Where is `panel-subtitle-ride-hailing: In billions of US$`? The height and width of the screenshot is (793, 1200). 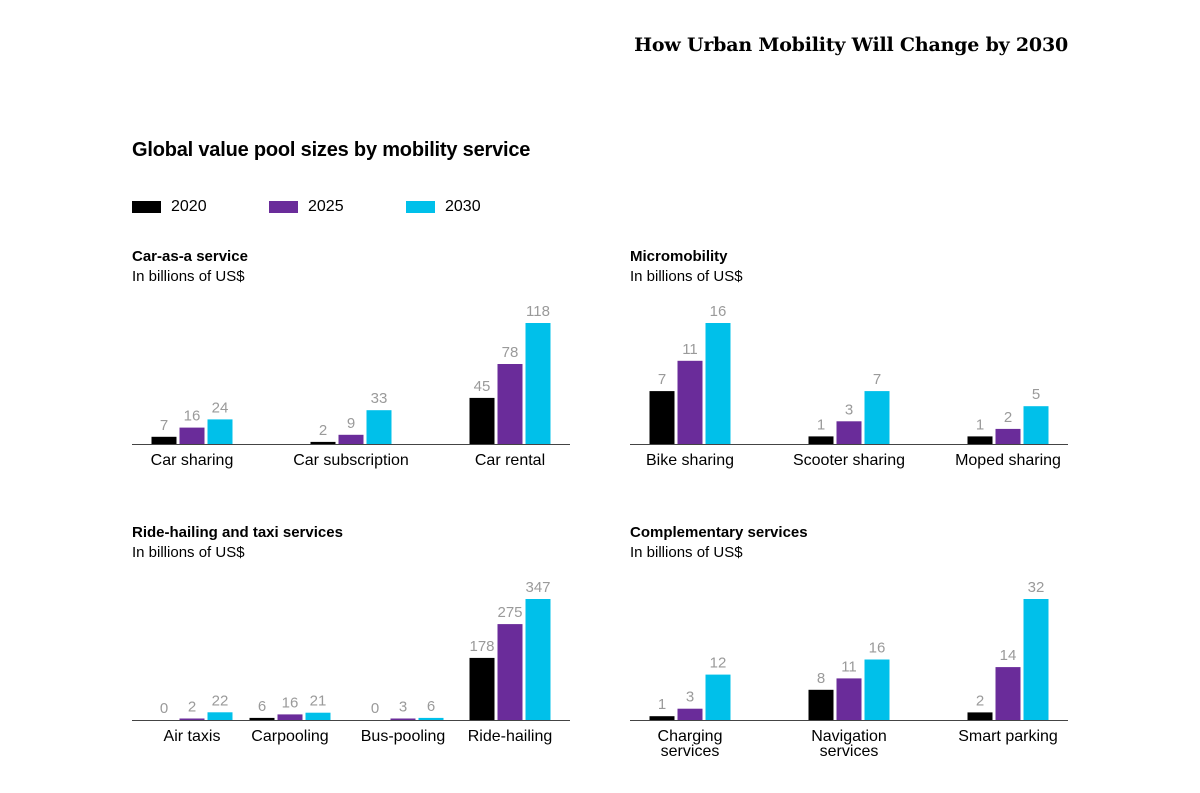
panel-subtitle-ride-hailing: In billions of US$ is located at coordinates (188, 552).